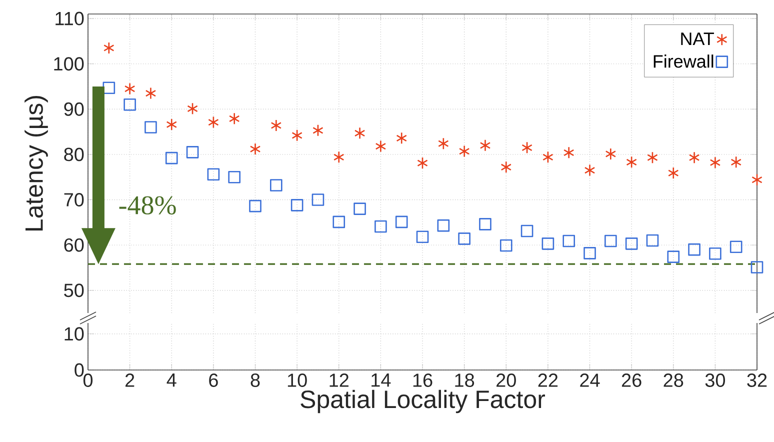 This screenshot has height=442, width=774. I want to click on y-tick-label: 110, so click(70, 19).